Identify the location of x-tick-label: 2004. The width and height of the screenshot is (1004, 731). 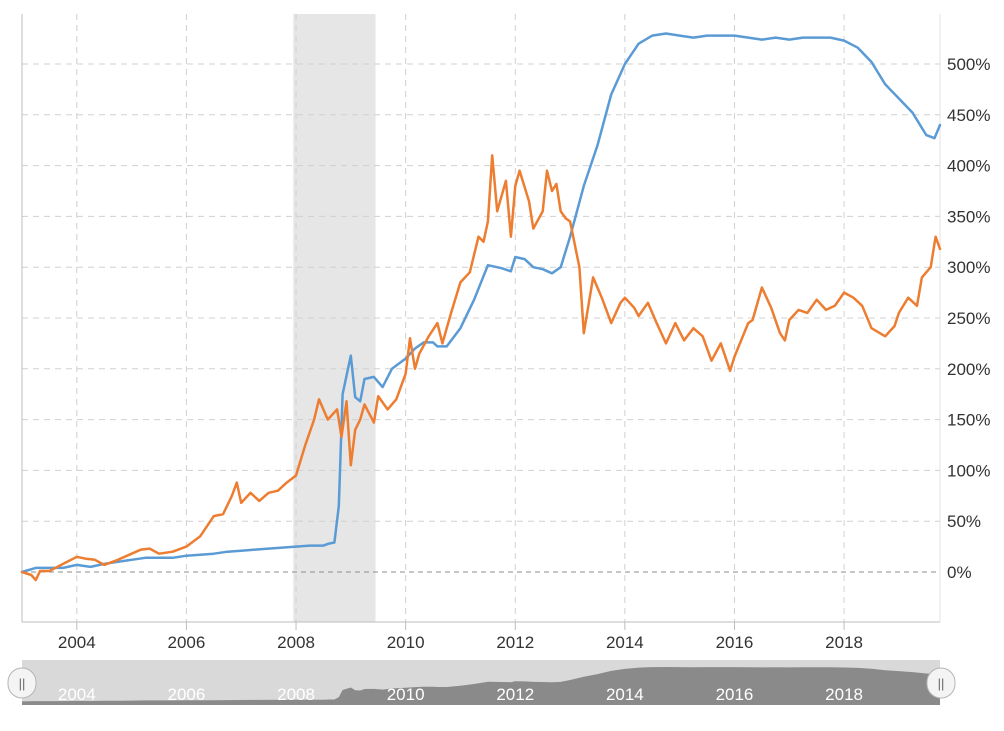
(77, 642).